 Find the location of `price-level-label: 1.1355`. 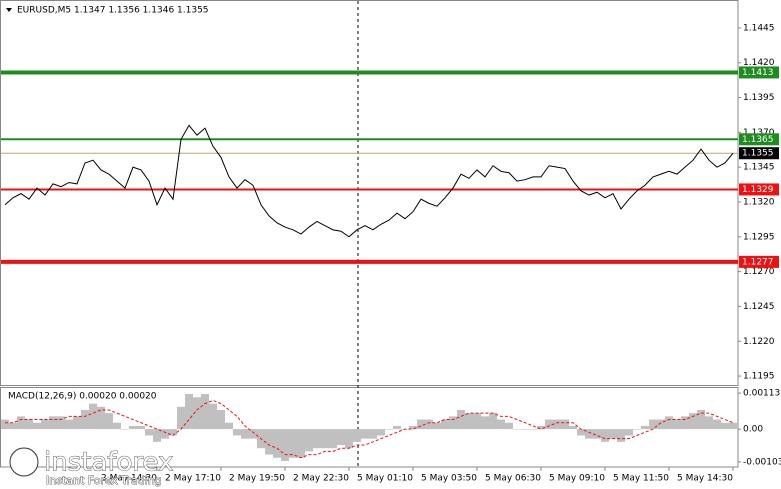

price-level-label: 1.1355 is located at coordinates (758, 154).